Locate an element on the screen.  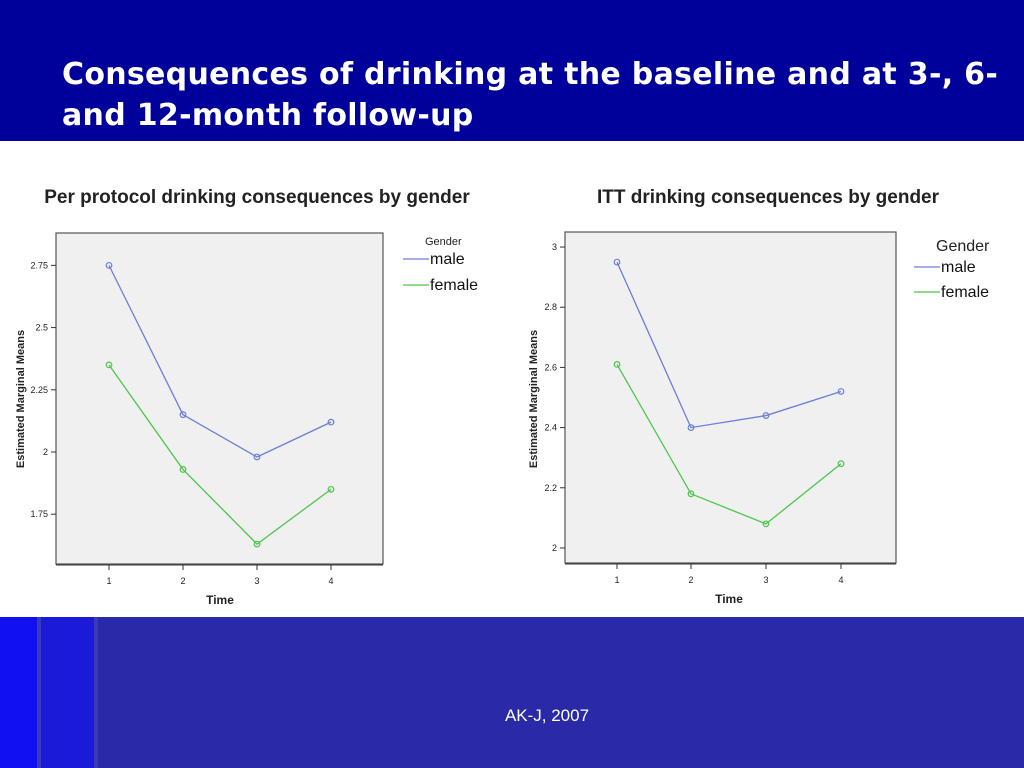
footer-credit: AK-J, 2007 is located at coordinates (547, 715).